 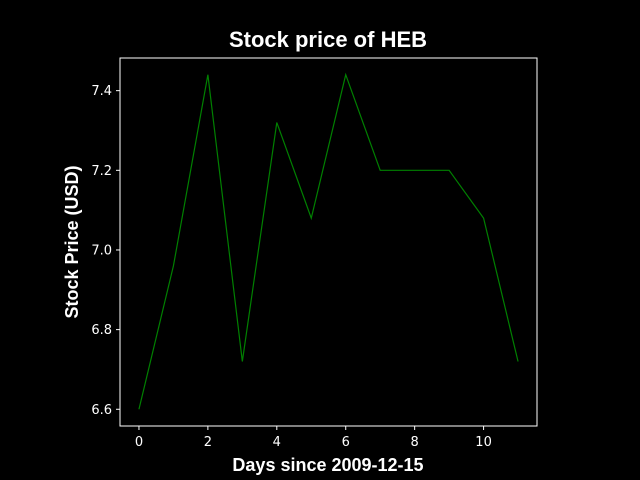 I want to click on x-tick-label: 10, so click(x=483, y=442).